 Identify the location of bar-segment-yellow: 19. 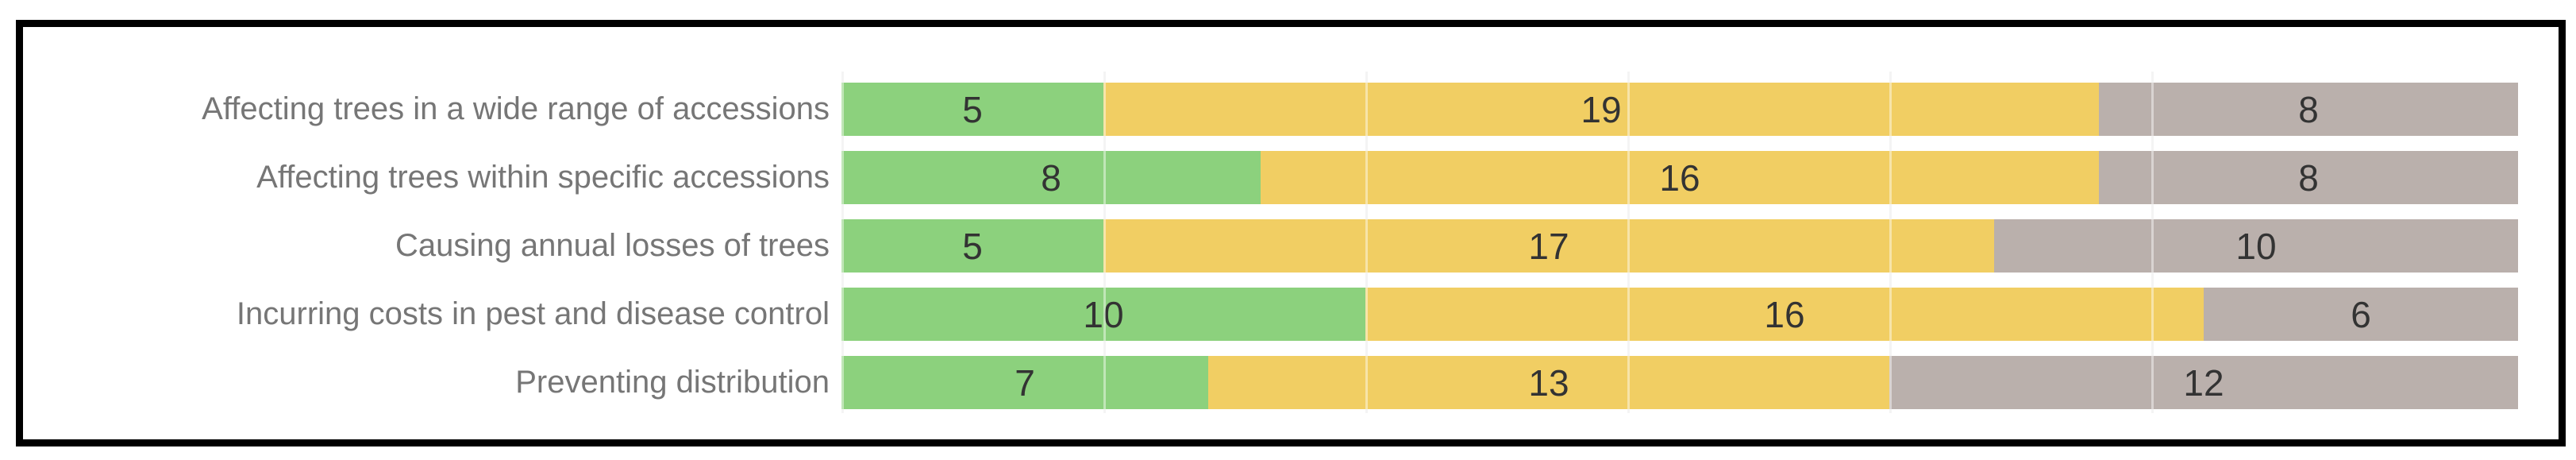
(1601, 109).